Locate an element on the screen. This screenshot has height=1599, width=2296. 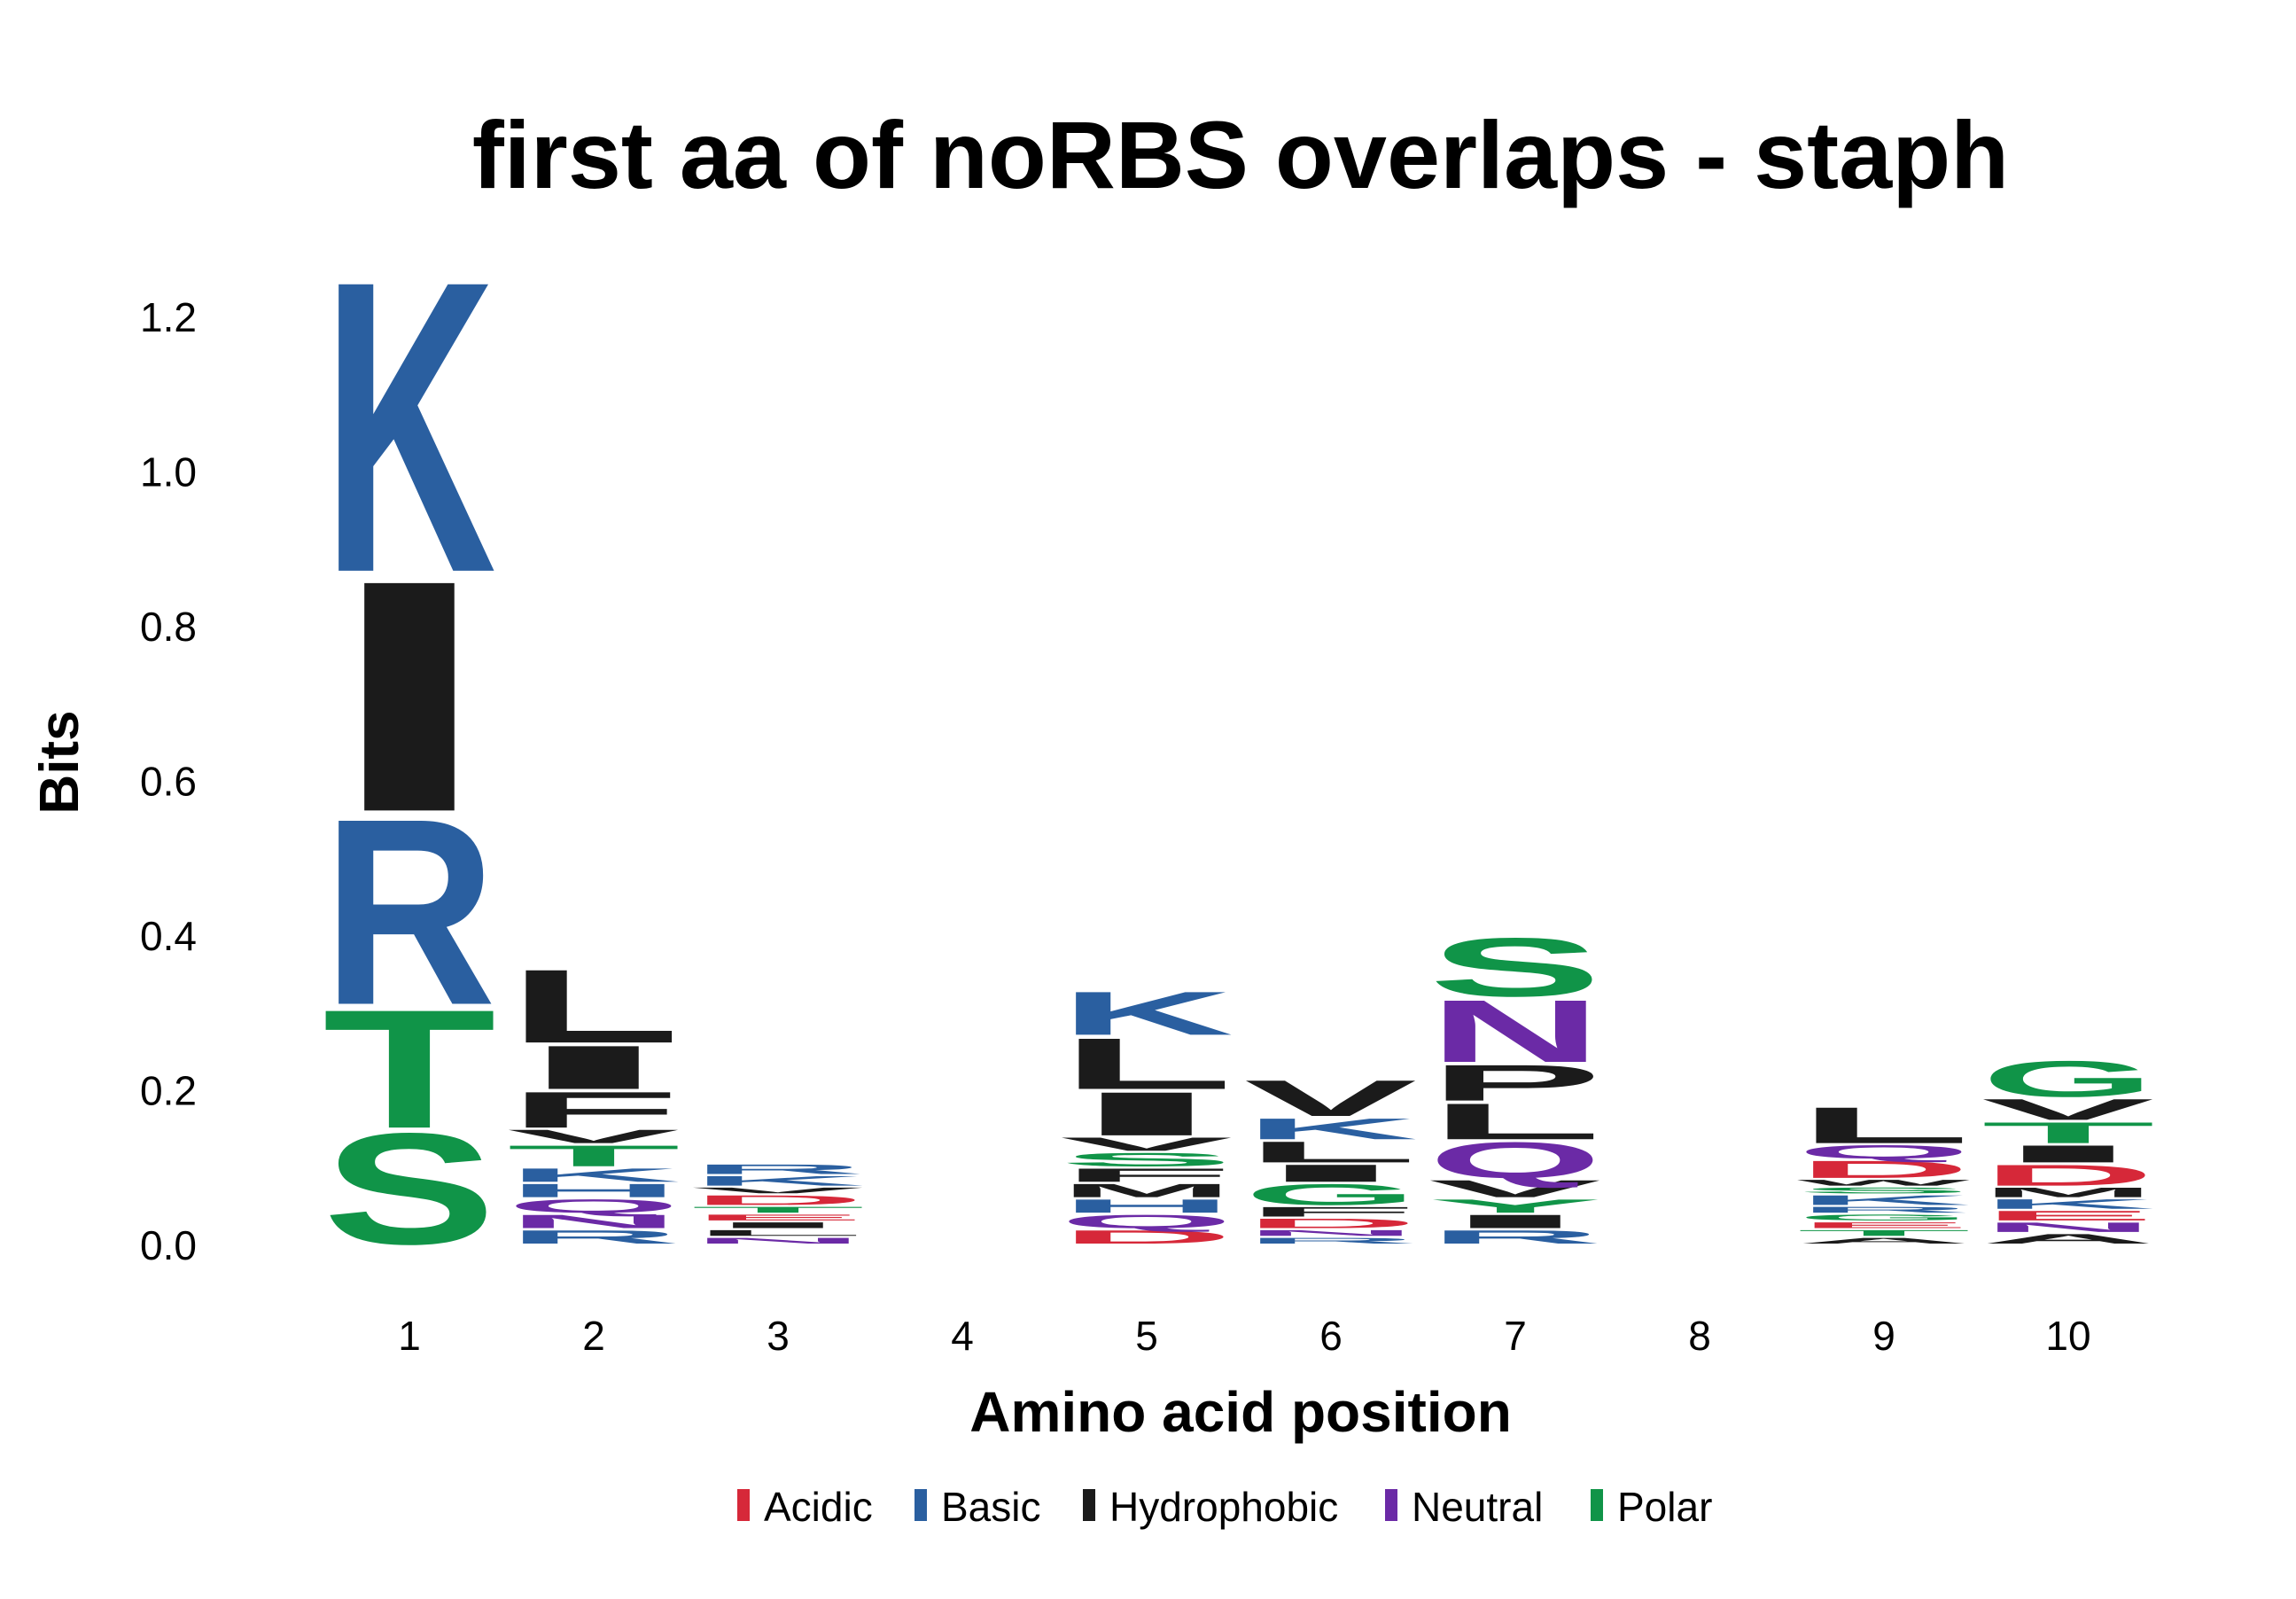
y-tick-label: 0.8 is located at coordinates (168, 627).